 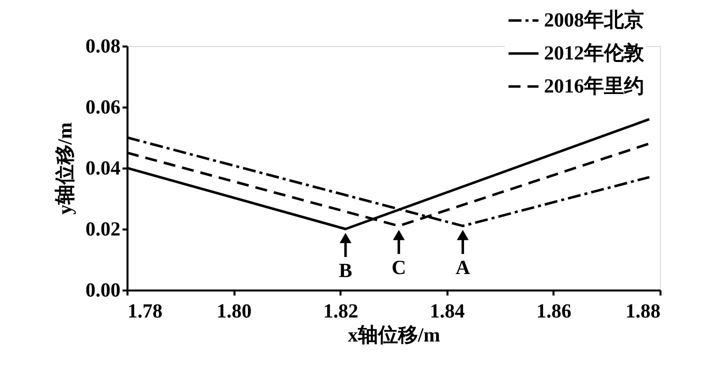 I want to click on y-tick-label: 0.04, so click(x=103, y=169).